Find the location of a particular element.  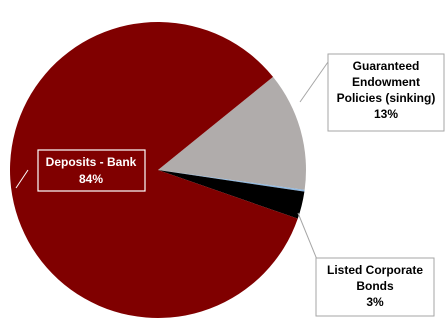

bonds-label: Listed Corporate Bonds 3% is located at coordinates (375, 287).